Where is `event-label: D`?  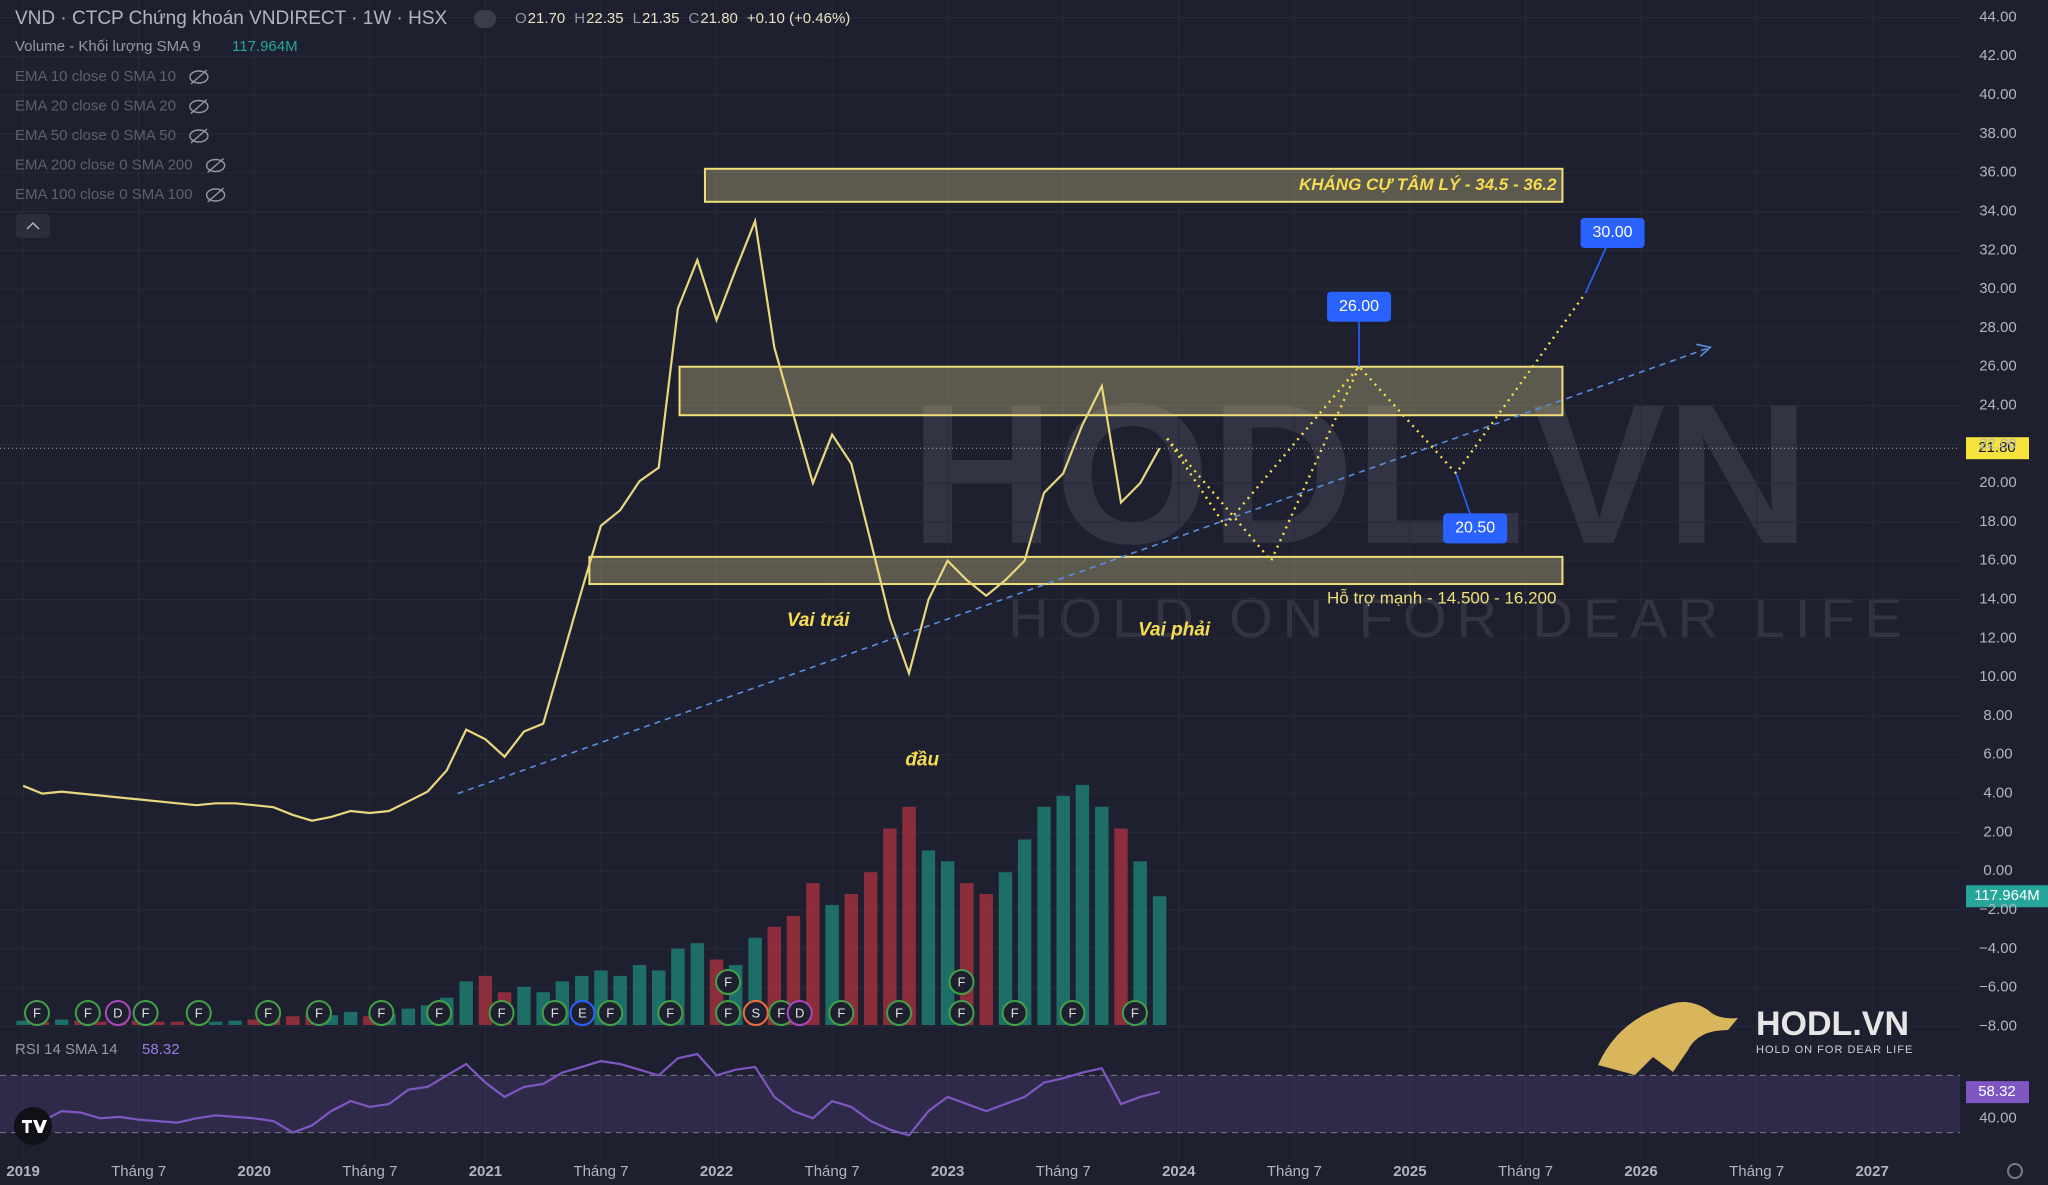 event-label: D is located at coordinates (117, 1012).